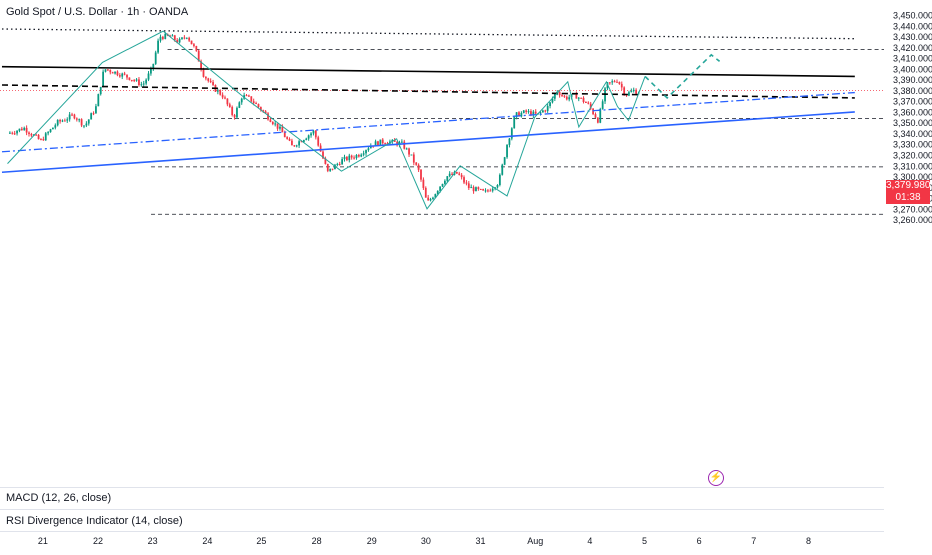  I want to click on y-tick-label: 3,320.000, so click(912, 156).